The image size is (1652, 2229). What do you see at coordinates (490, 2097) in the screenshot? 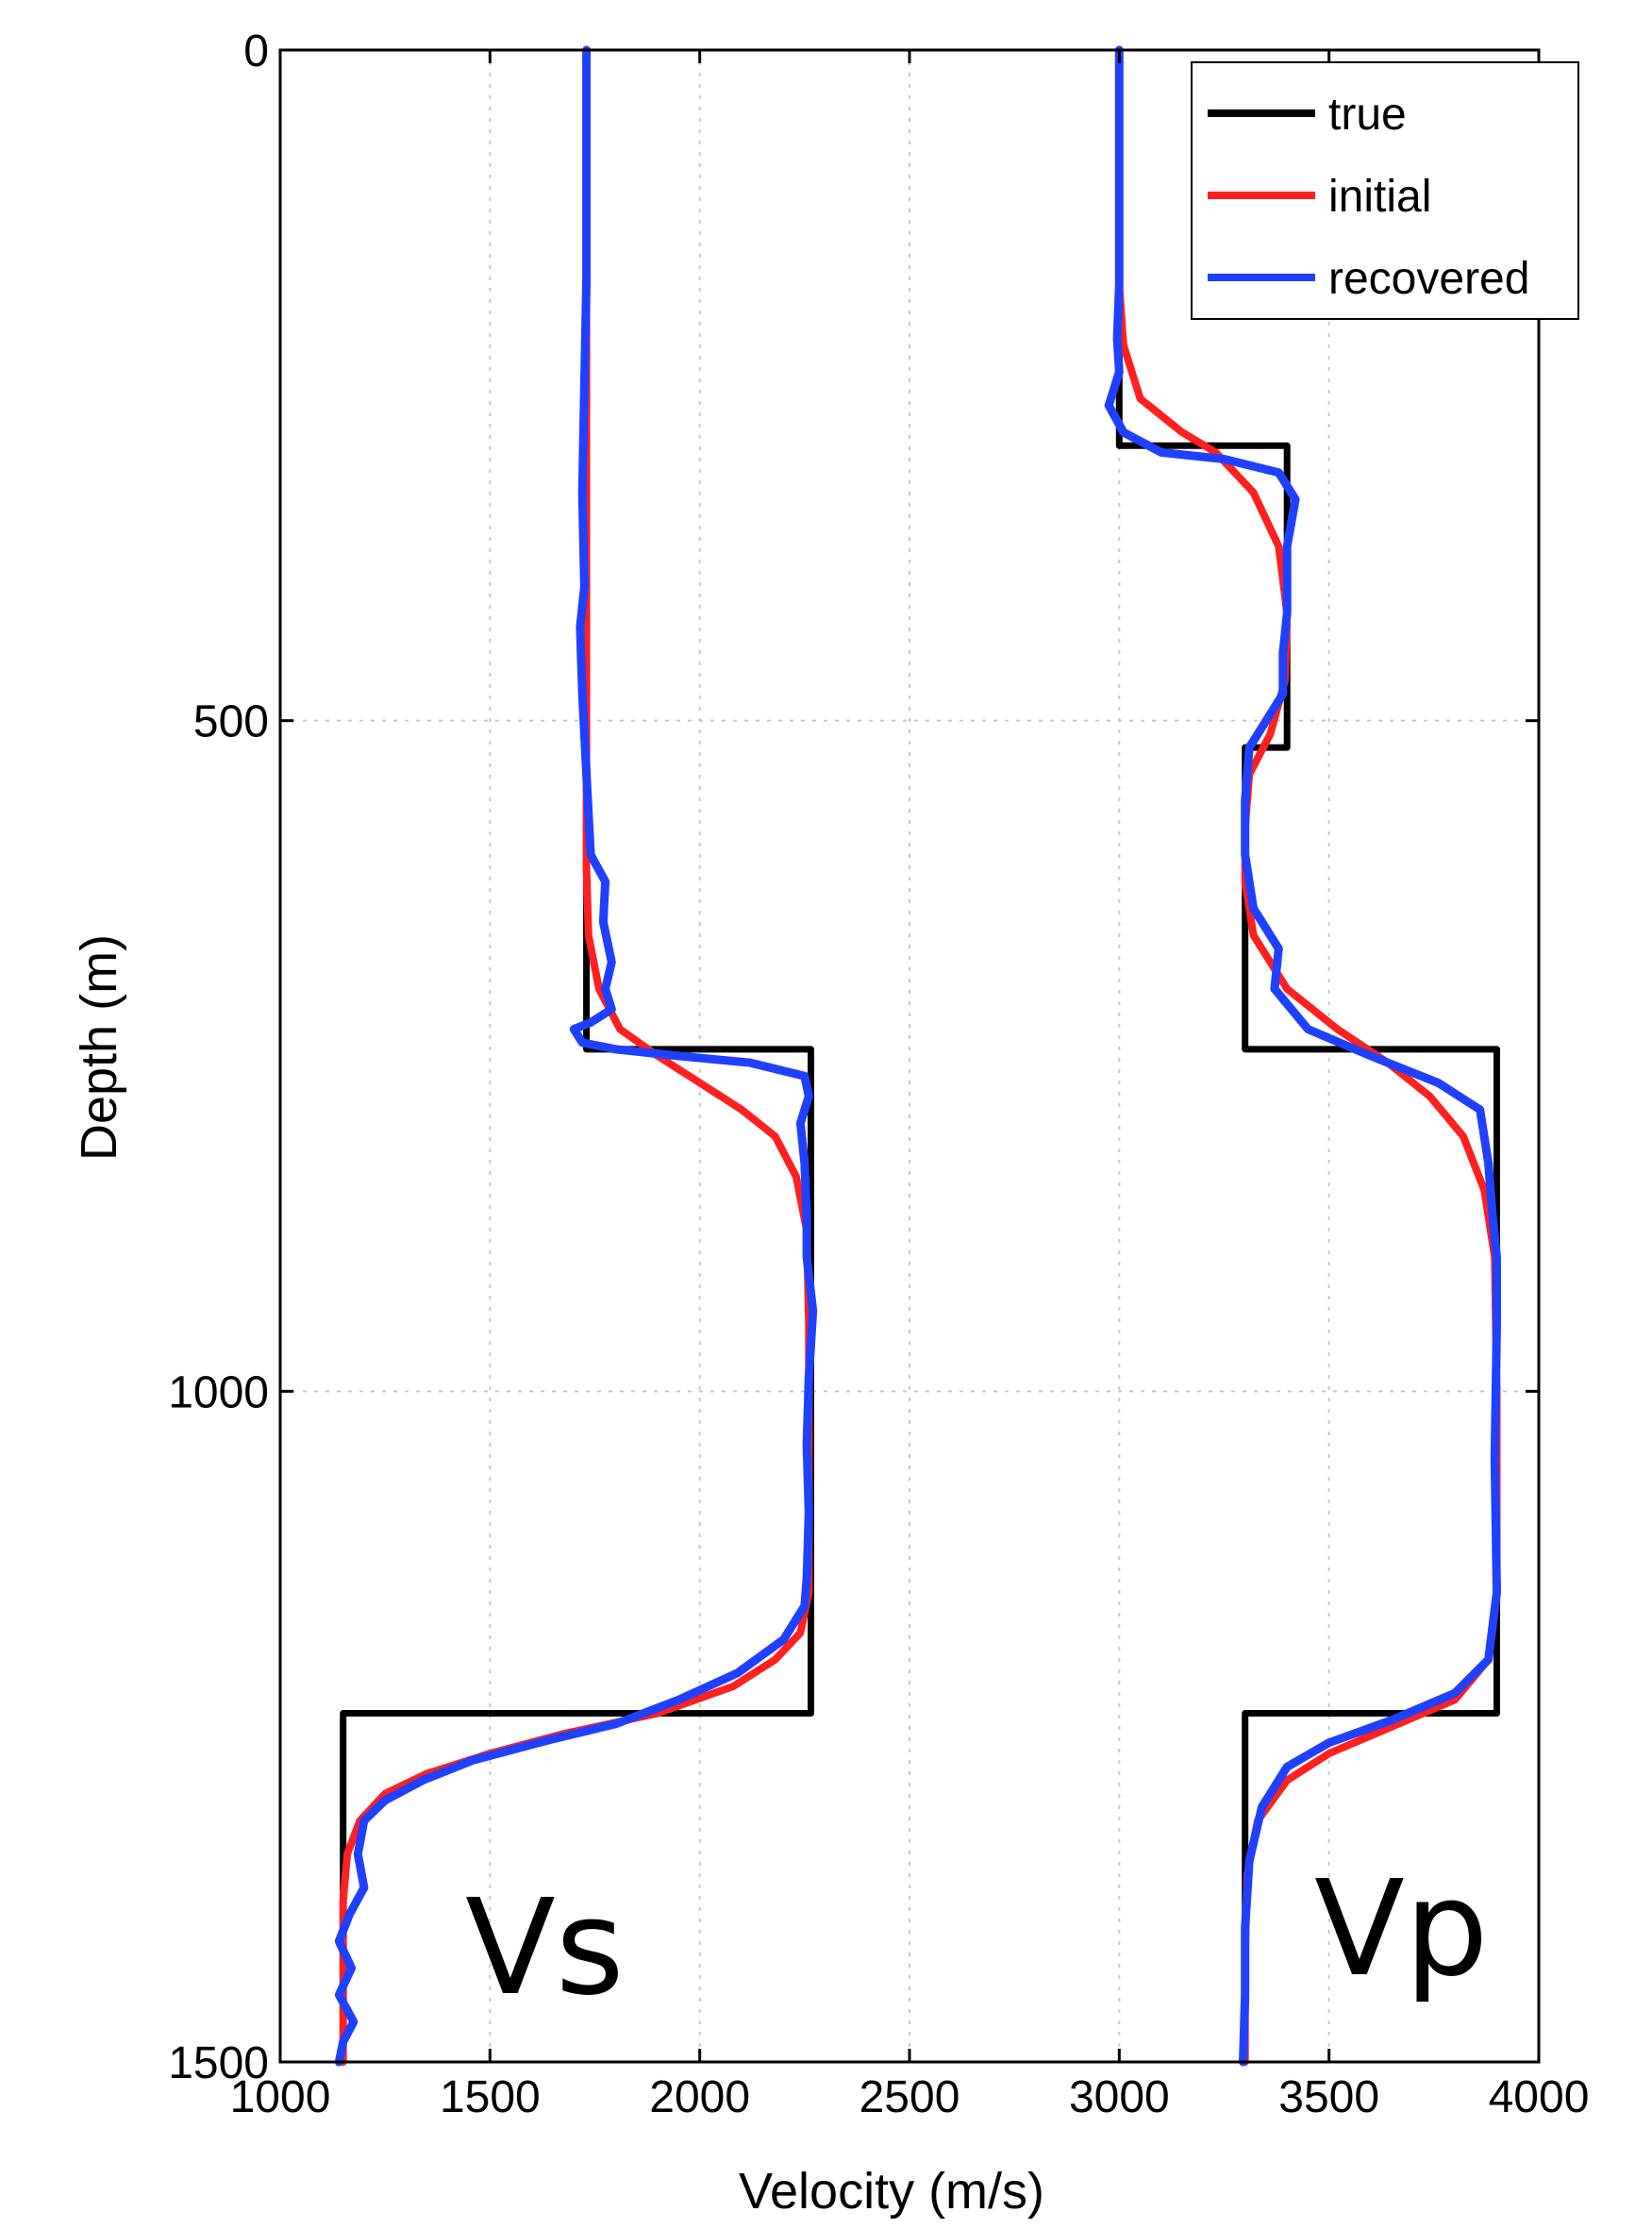
I see `x-tick-label: 1500` at bounding box center [490, 2097].